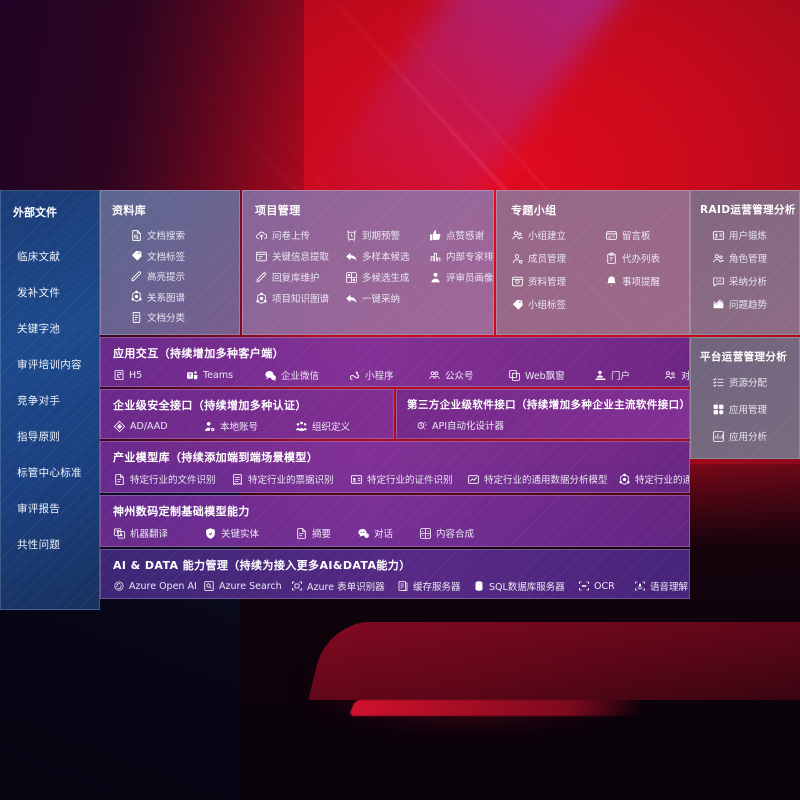 Image resolution: width=800 pixels, height=800 pixels. Describe the element at coordinates (548, 425) in the screenshot. I see `third-party-items: API自动化设计器` at that location.